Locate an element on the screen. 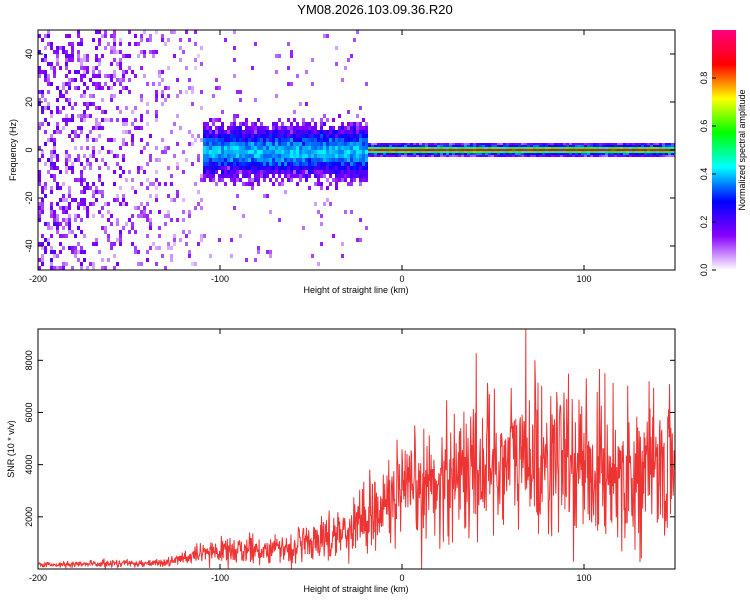  snr-y-label: SNR (10 * v/v) is located at coordinates (11, 449).